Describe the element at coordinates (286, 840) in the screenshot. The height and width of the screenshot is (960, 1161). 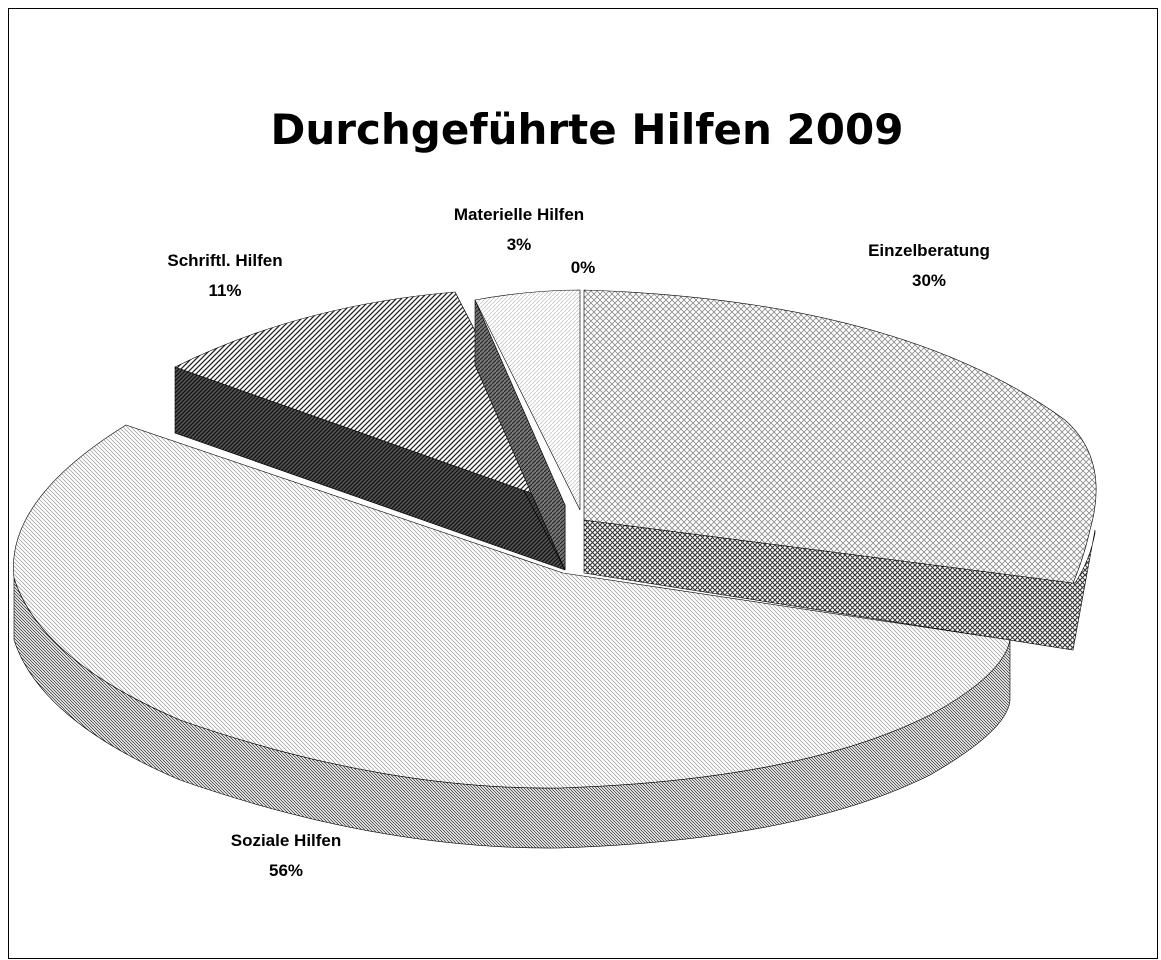
I see `label-soziale-name: Soziale Hilfen` at that location.